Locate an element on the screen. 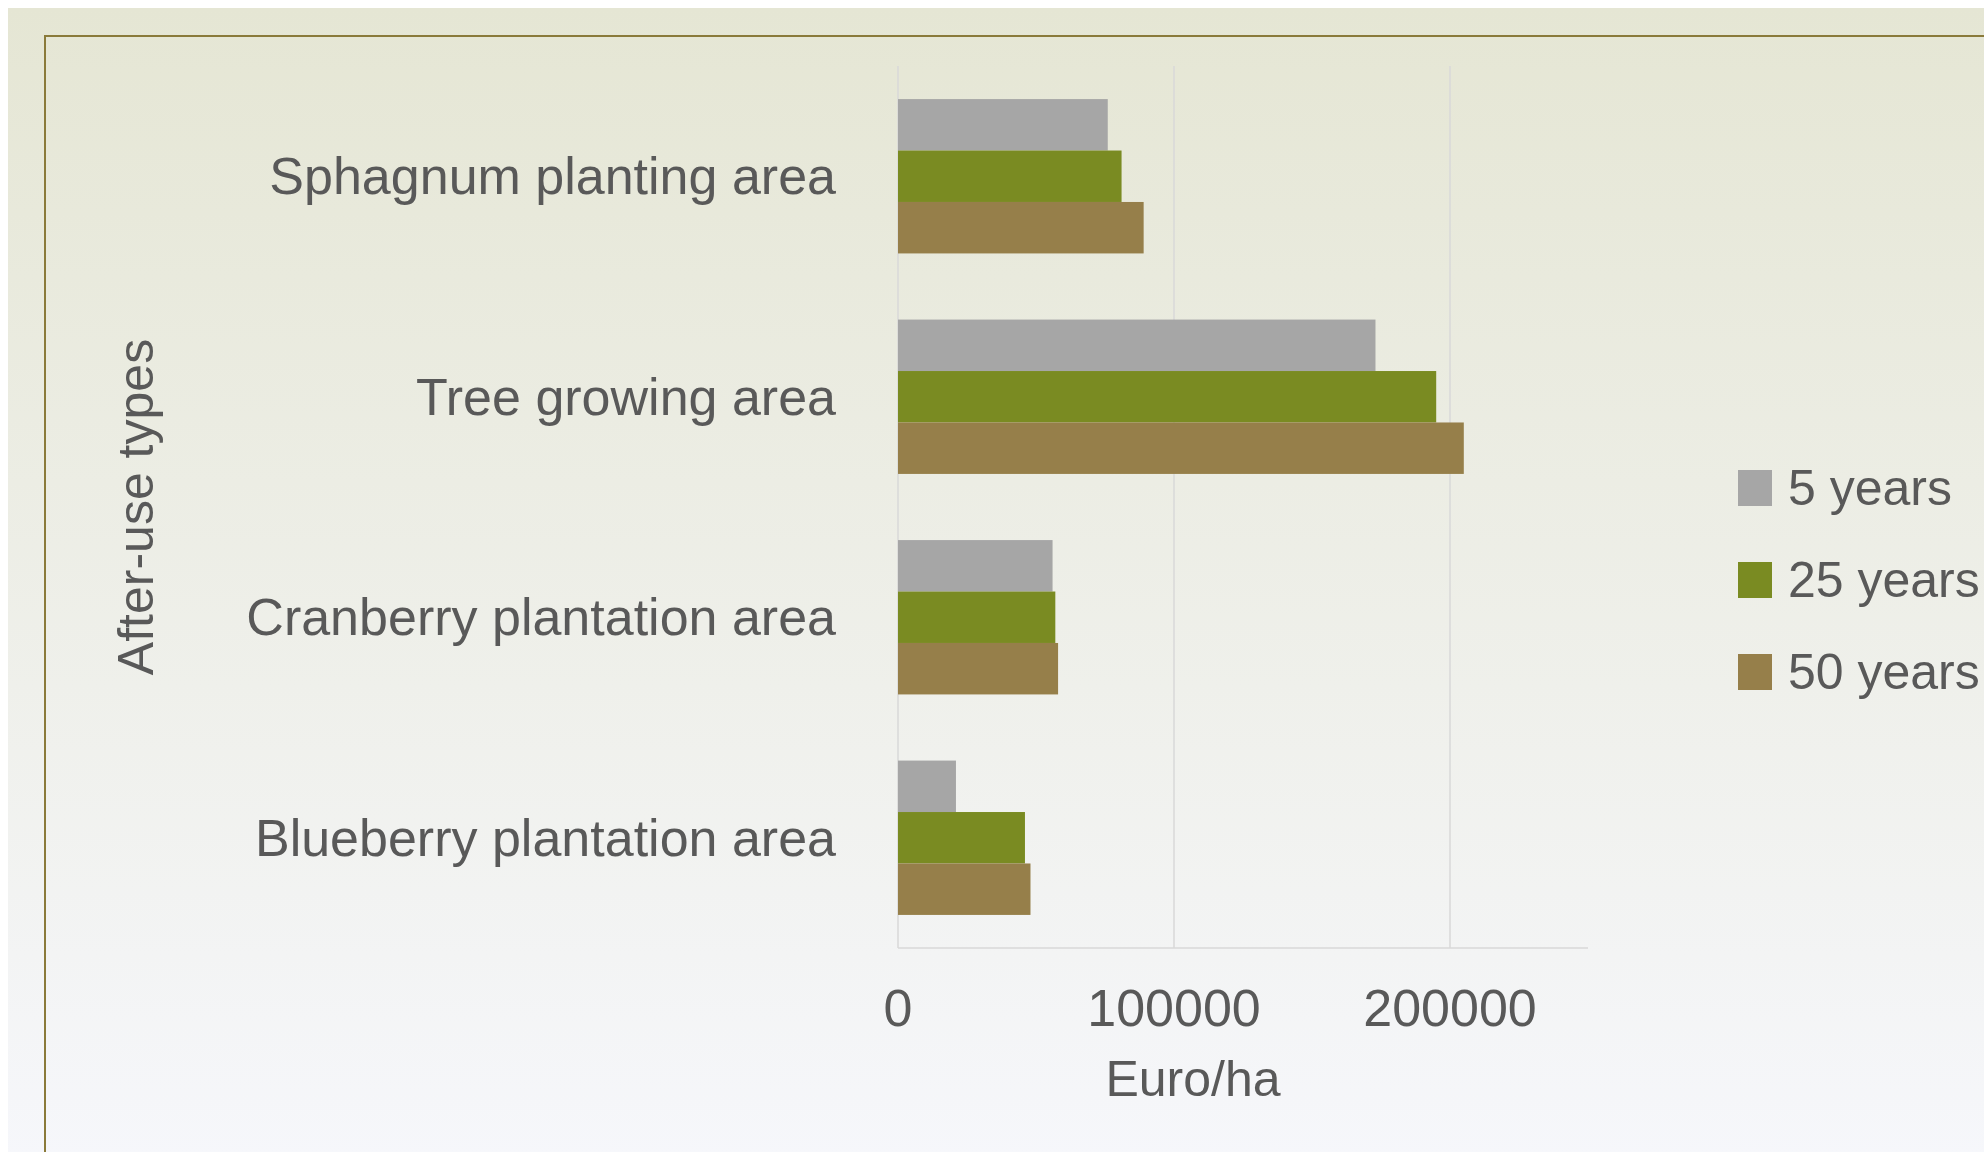 This screenshot has height=1152, width=1984. y-tick-label: Tree growing area is located at coordinates (626, 396).